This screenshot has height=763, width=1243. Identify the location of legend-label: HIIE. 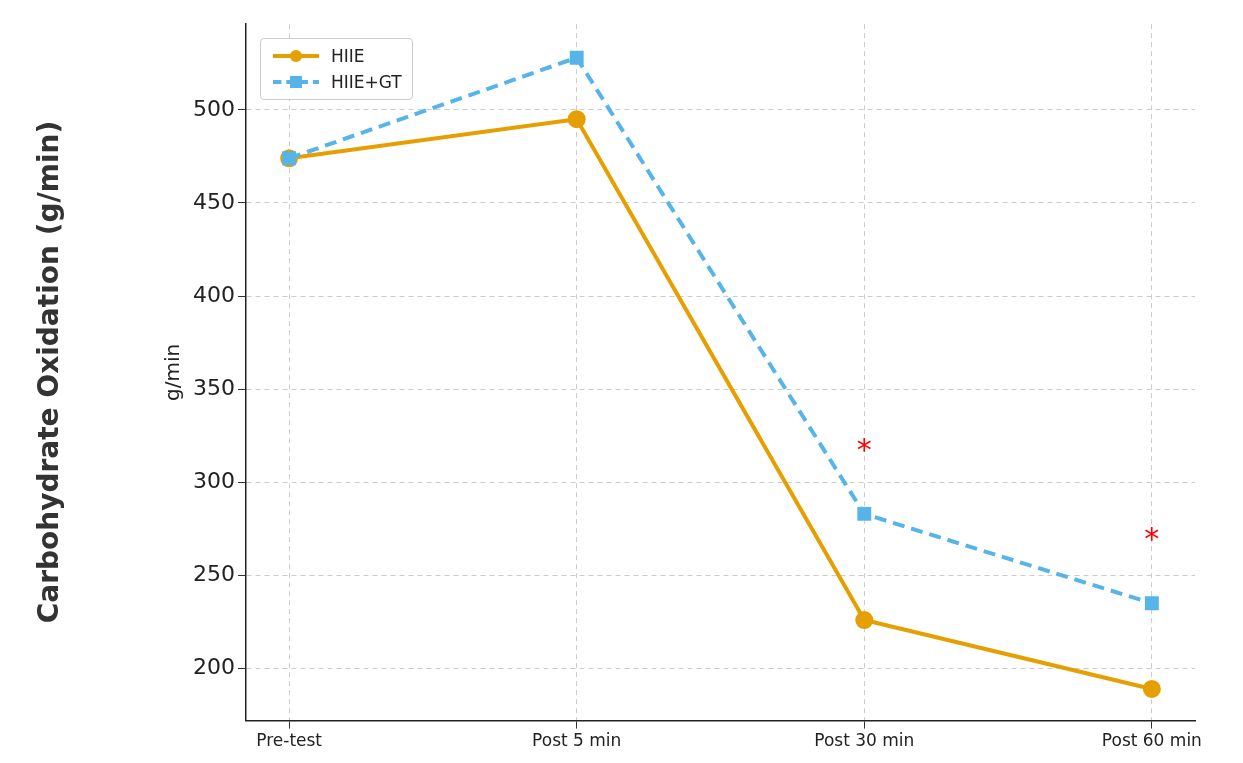
(347, 56).